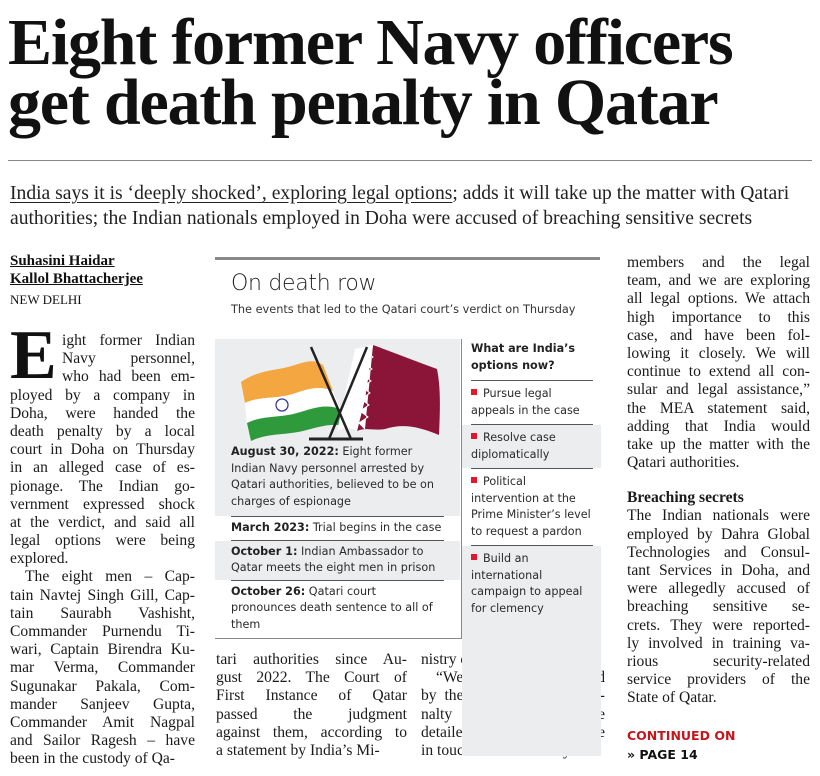  What do you see at coordinates (102, 650) in the screenshot?
I see `text-line: wari, Captain Birendra Ku-` at bounding box center [102, 650].